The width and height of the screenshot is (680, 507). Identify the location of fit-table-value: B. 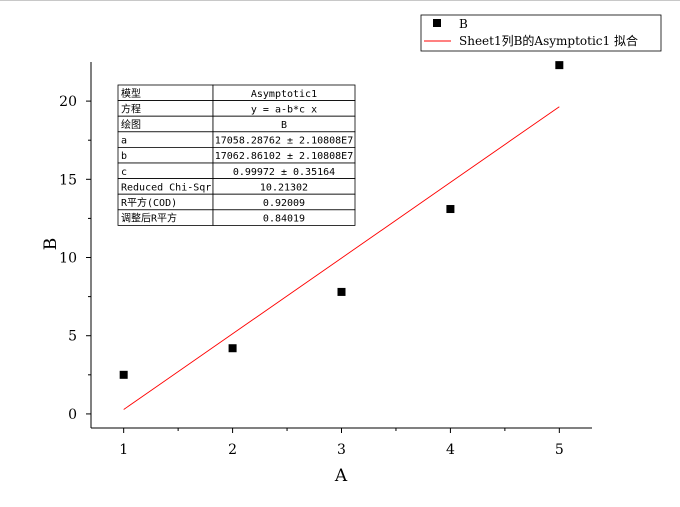
(284, 125).